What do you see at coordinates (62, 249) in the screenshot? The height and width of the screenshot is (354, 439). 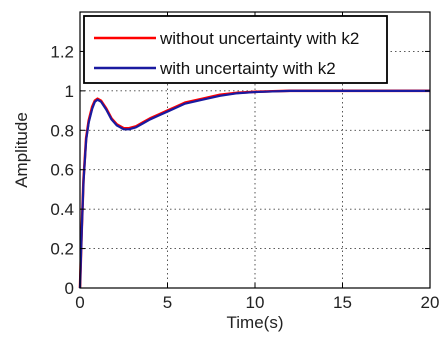 I see `y-tick-label: 0.2` at bounding box center [62, 249].